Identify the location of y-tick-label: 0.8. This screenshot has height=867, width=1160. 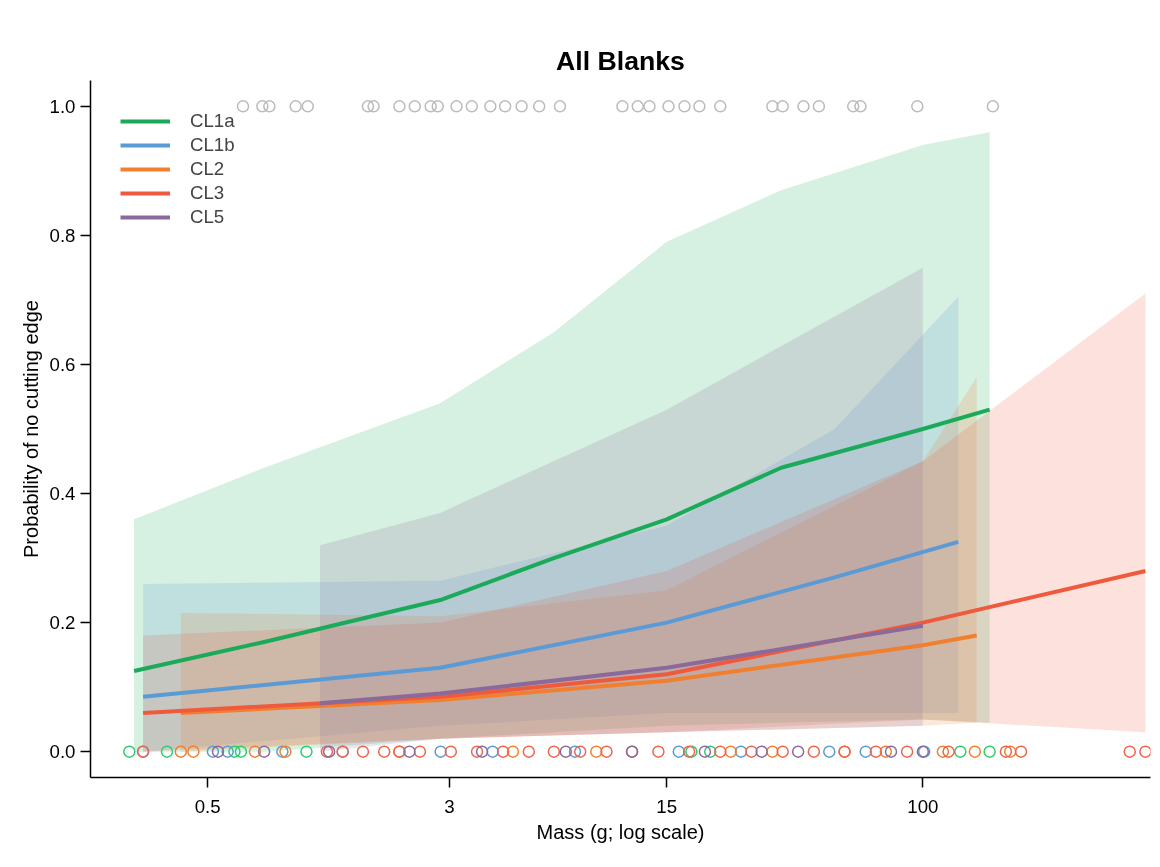
(62, 235).